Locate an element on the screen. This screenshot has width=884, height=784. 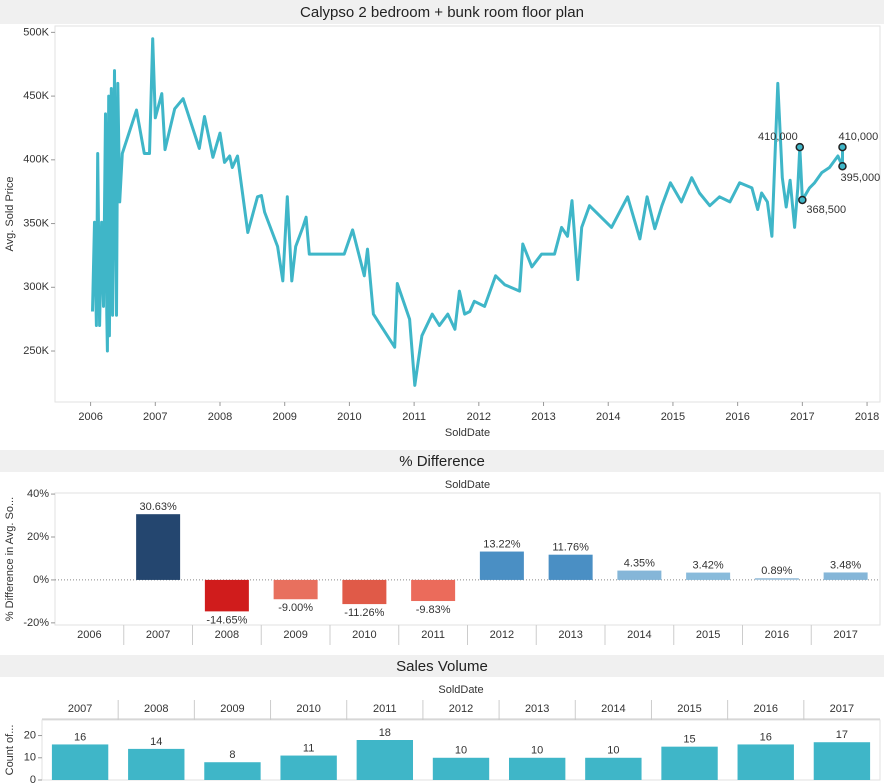
value-label: 8 is located at coordinates (232, 755).